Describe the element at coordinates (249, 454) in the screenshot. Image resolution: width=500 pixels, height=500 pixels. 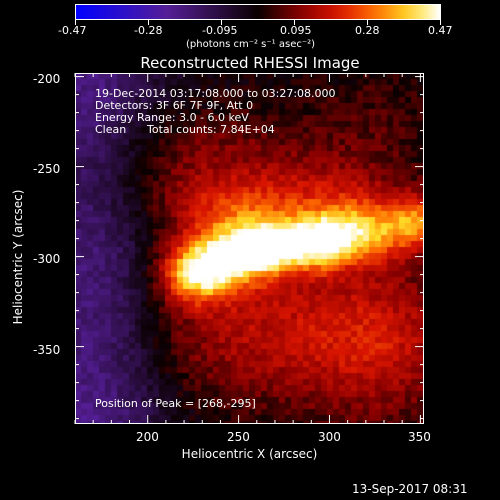
I see `x-axis-label: Heliocentric X (arcsec)` at that location.